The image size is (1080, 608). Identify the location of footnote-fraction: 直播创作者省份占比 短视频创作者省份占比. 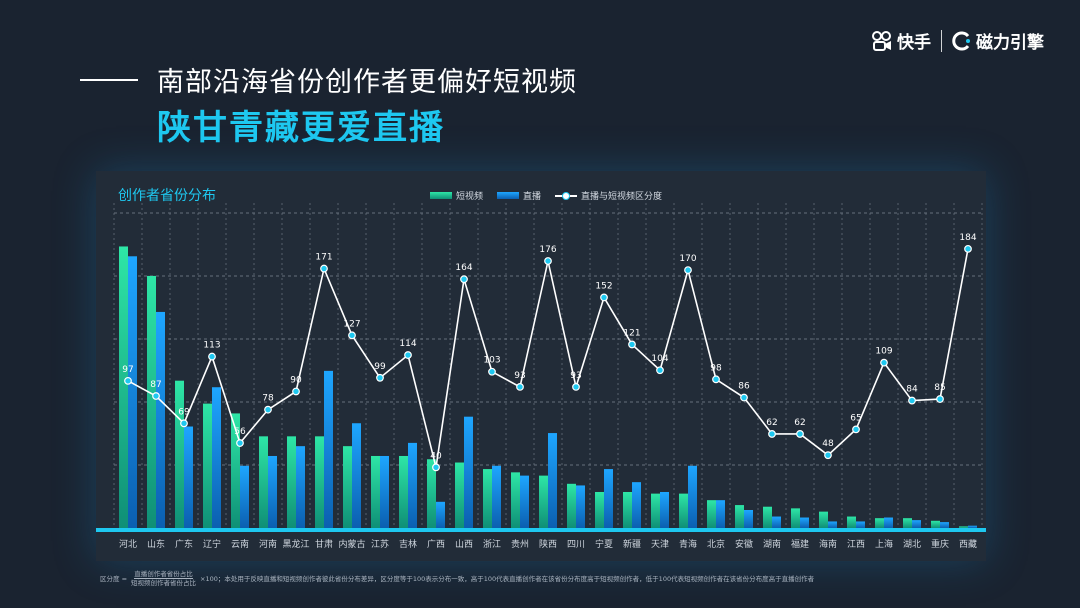
(163, 578).